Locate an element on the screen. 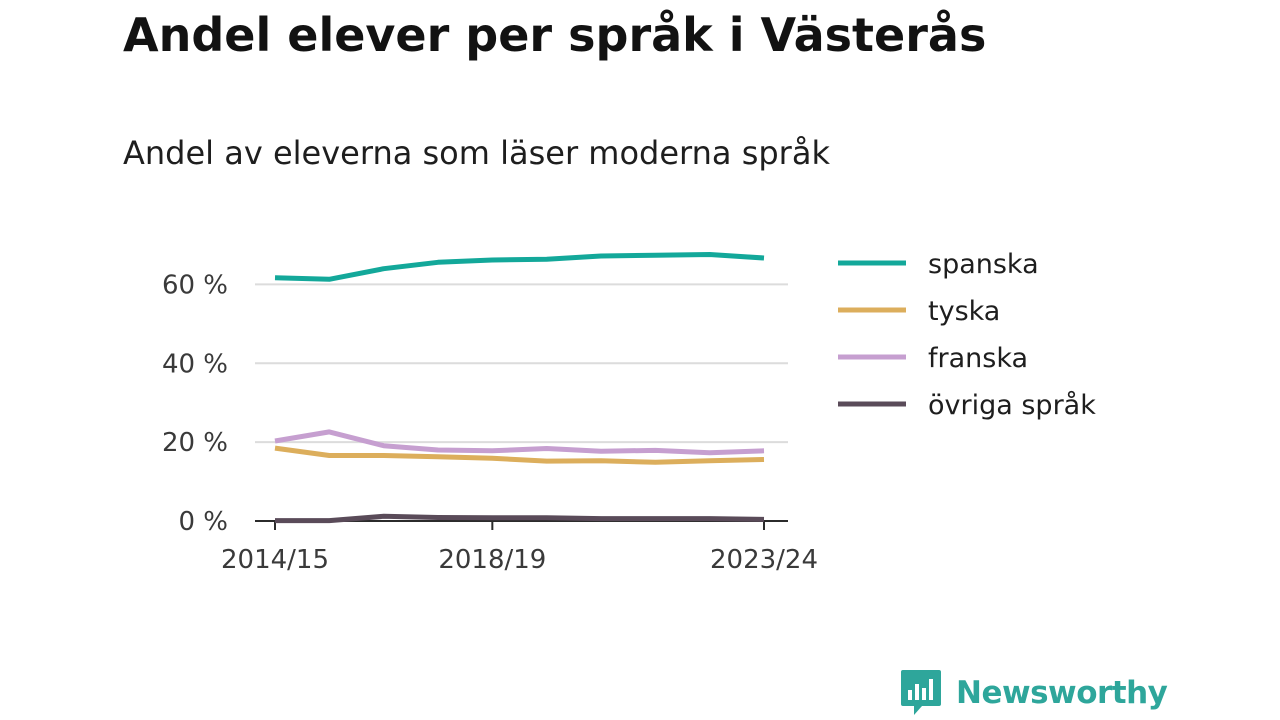 This screenshot has height=720, width=1280. chart-title: Andel elever per språk i Västerås is located at coordinates (555, 35).